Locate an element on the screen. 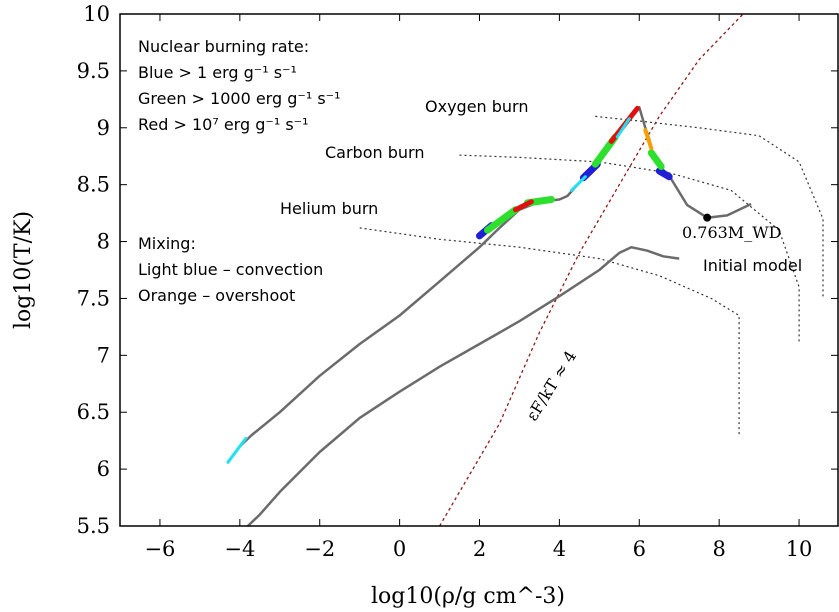 The height and width of the screenshot is (612, 839). y-tick-label: 5.5 is located at coordinates (93, 526).